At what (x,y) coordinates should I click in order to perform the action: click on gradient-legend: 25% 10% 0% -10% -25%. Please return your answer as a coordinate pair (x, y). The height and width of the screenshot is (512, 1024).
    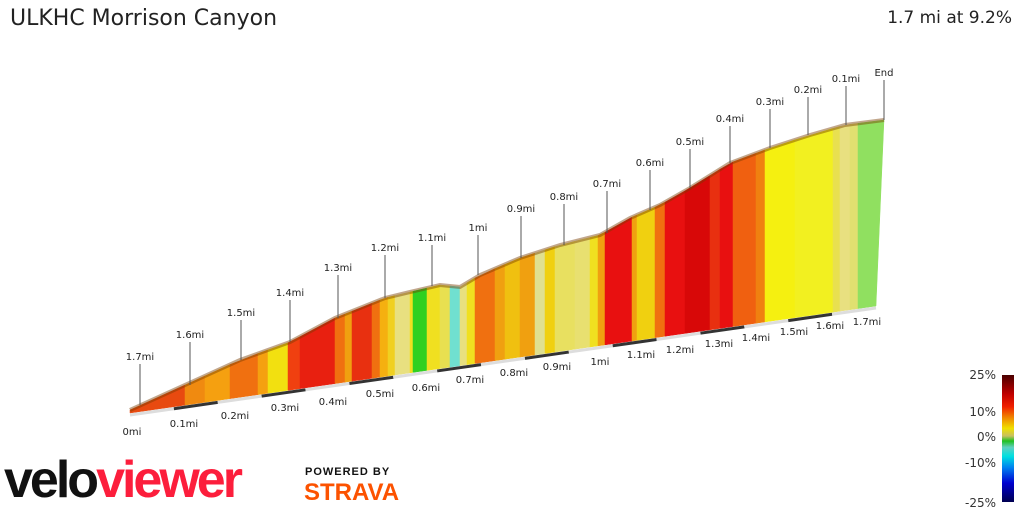
    Looking at the image, I should click on (992, 440).